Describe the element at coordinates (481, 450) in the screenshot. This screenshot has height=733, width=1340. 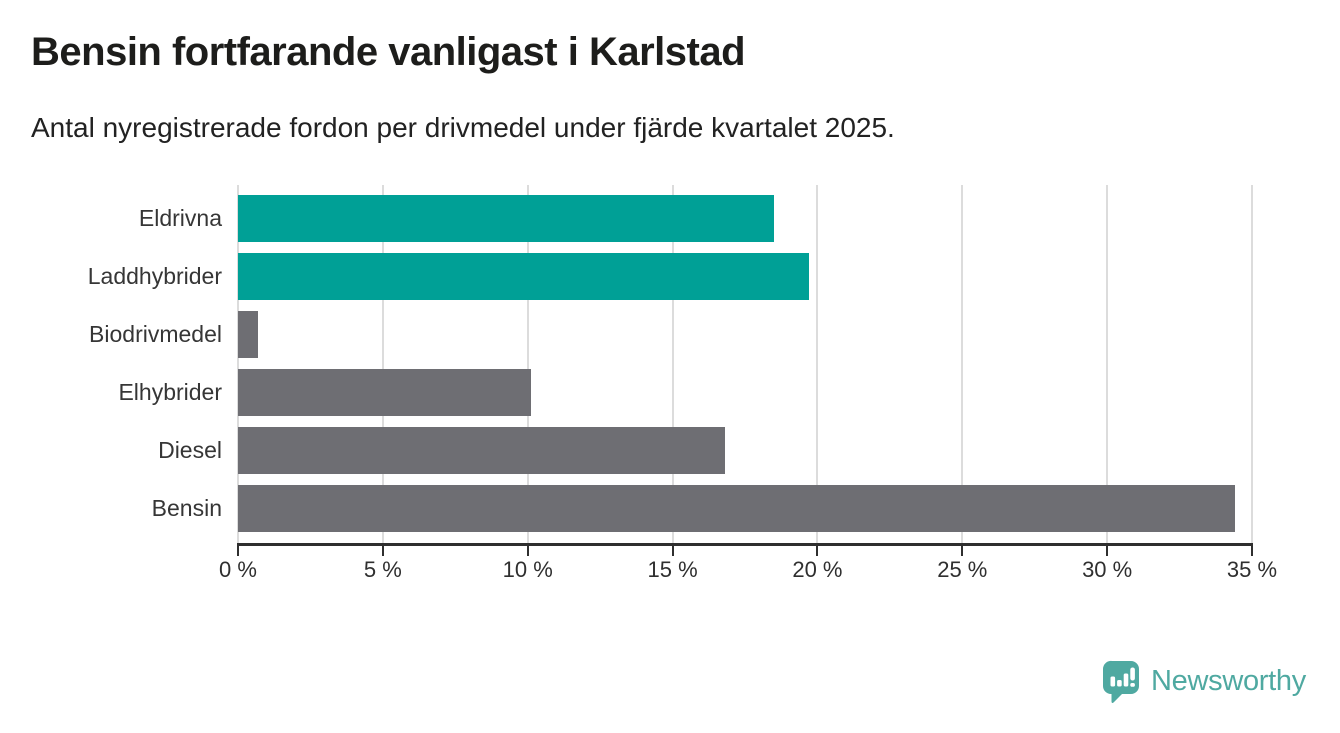
I see `bar-diesel` at that location.